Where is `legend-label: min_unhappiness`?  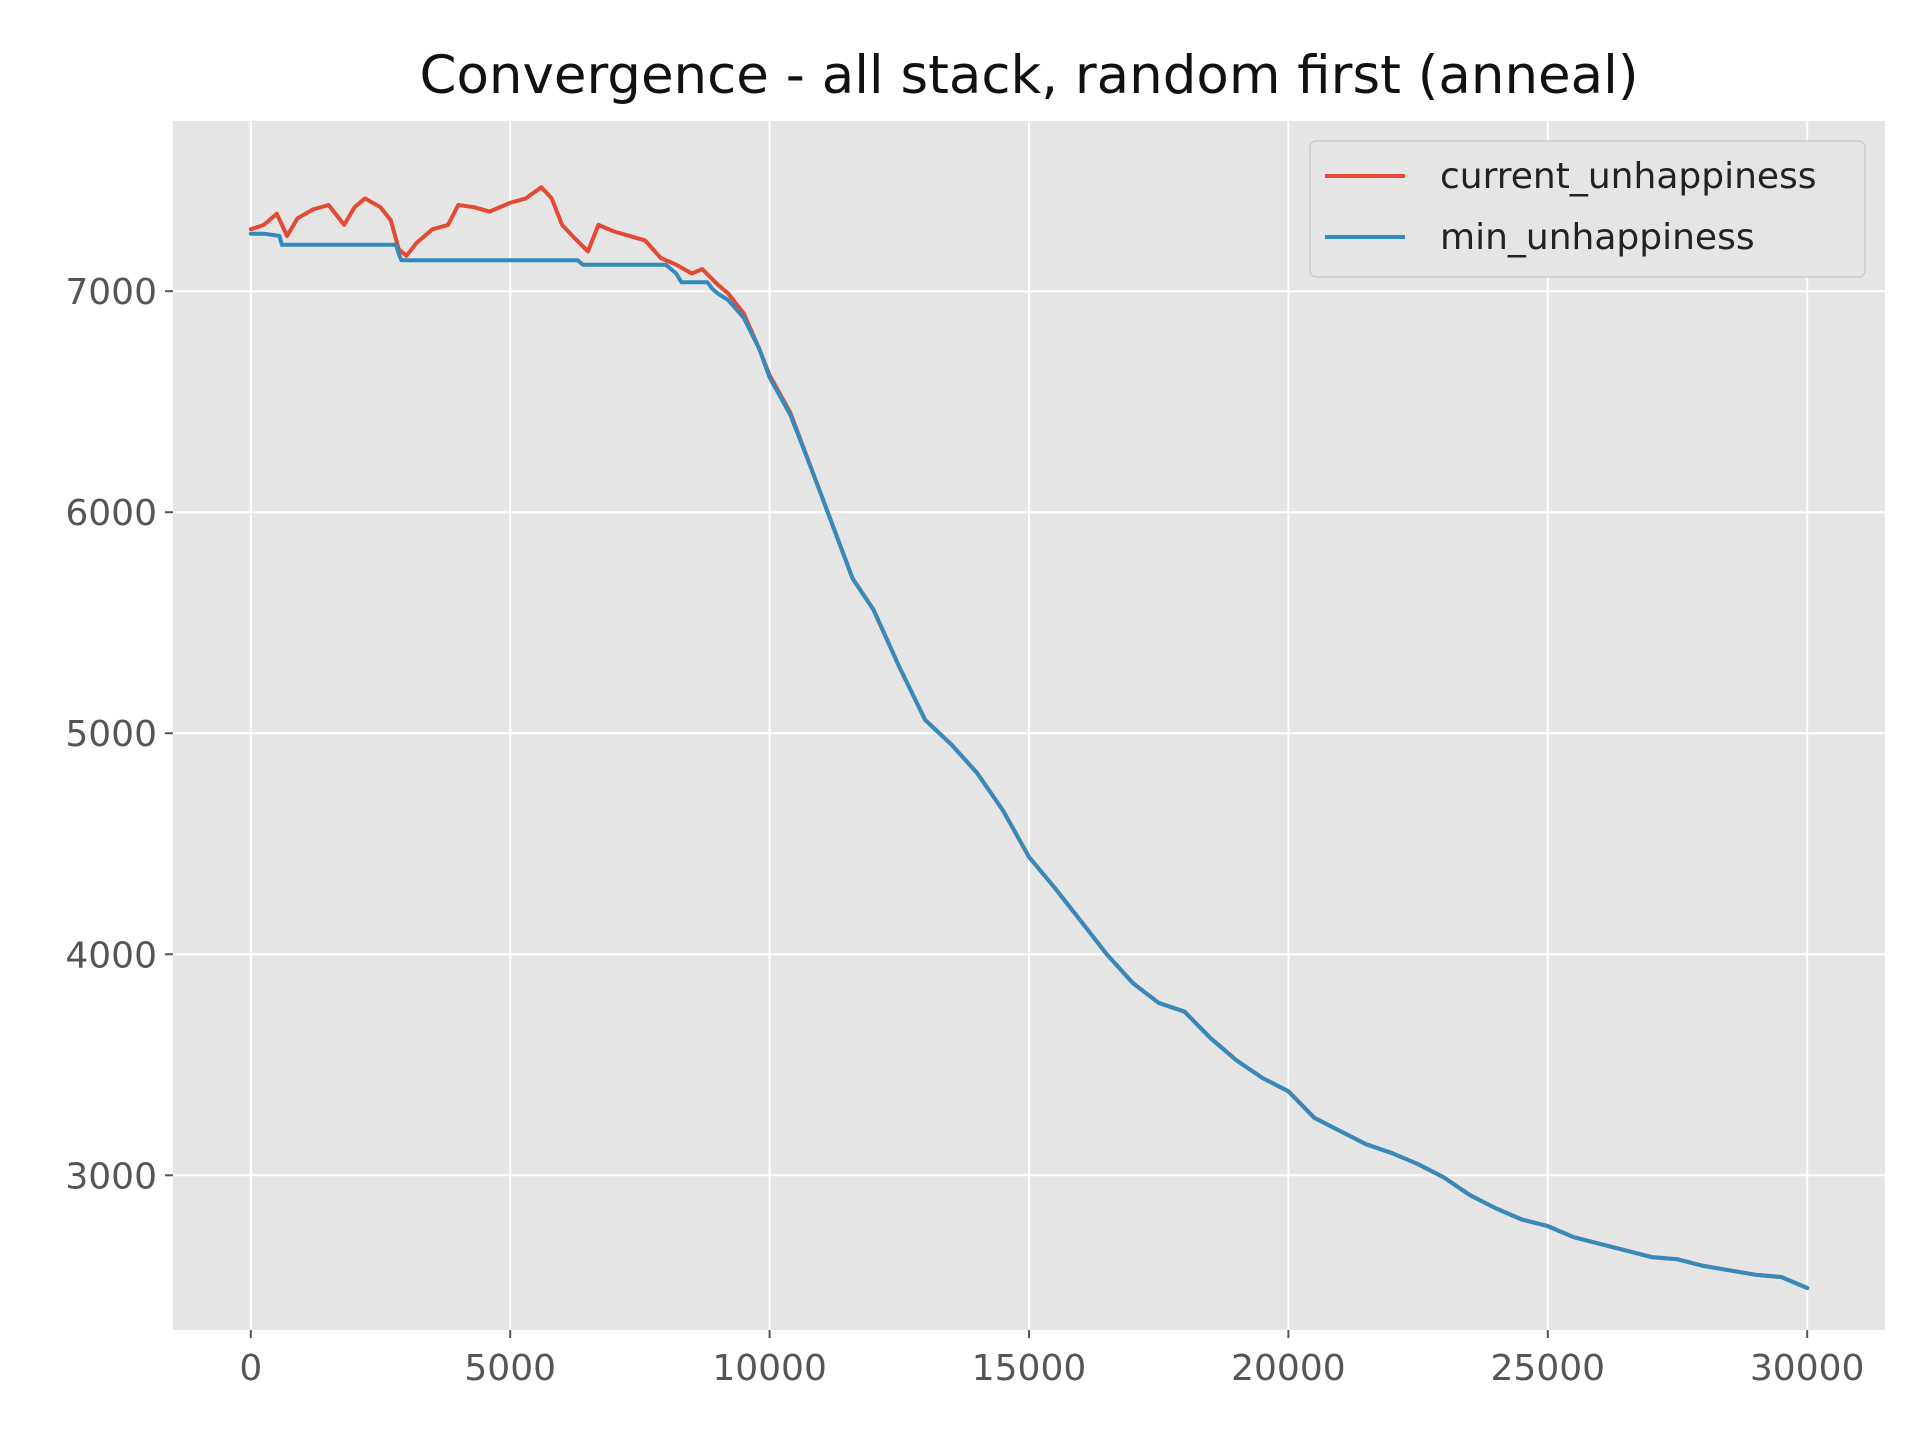 legend-label: min_unhappiness is located at coordinates (1597, 237).